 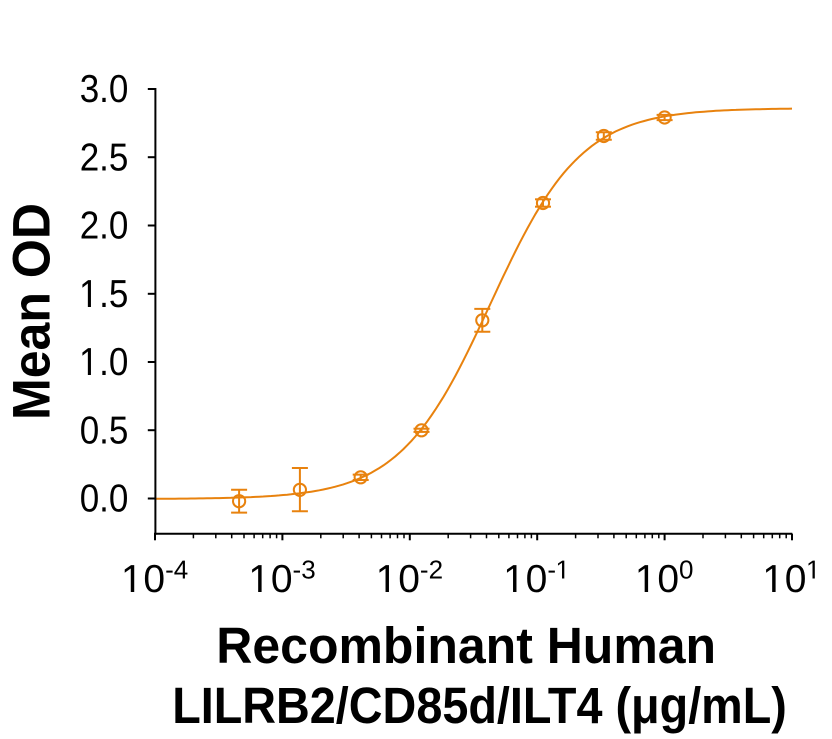 I want to click on svg-text: 1.5, so click(x=104, y=294).